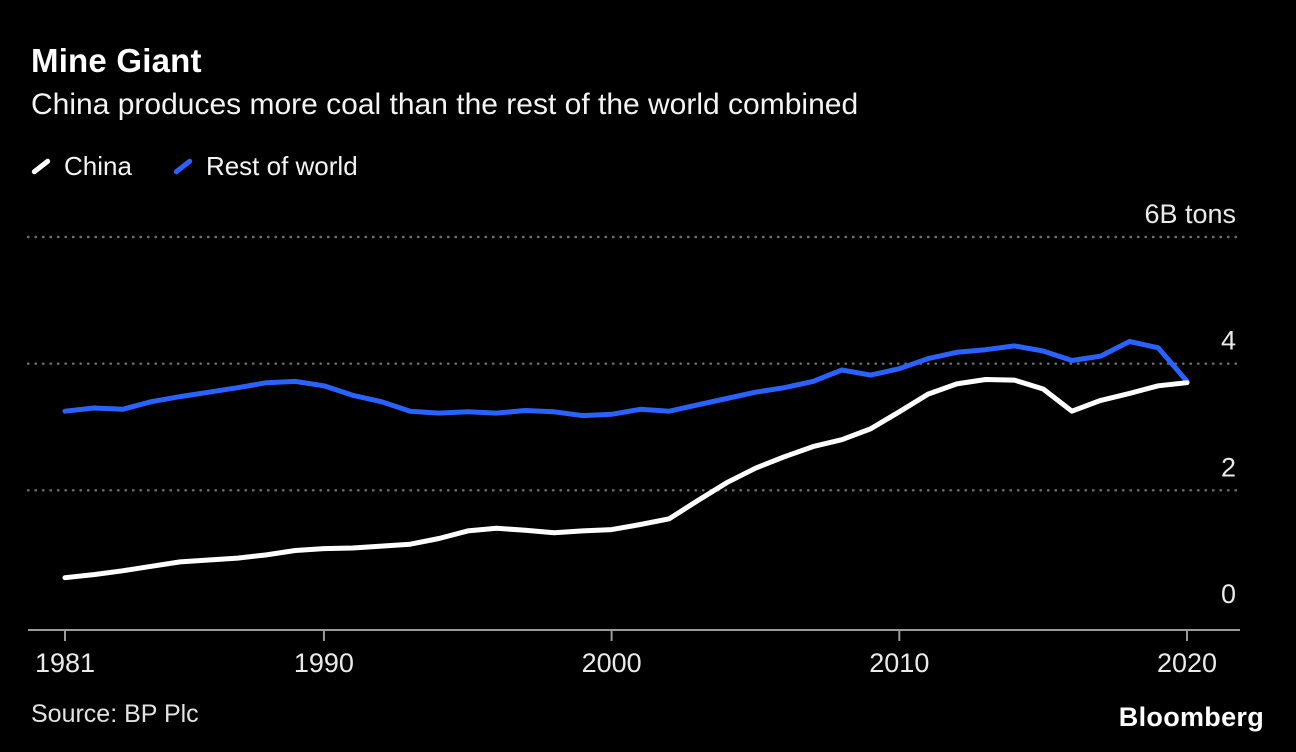 The image size is (1296, 752). What do you see at coordinates (98, 166) in the screenshot?
I see `legend-label-china: China` at bounding box center [98, 166].